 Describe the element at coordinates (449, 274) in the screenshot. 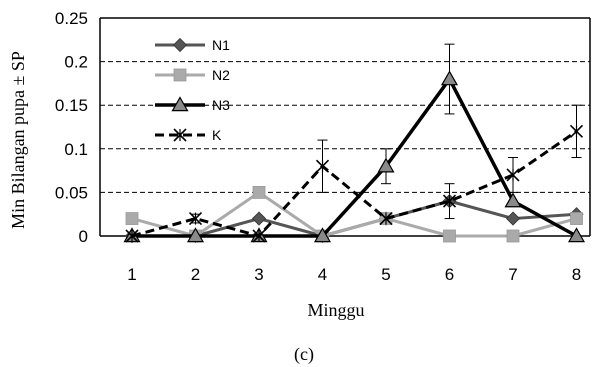

I see `x-tick-label-5: 6` at that location.